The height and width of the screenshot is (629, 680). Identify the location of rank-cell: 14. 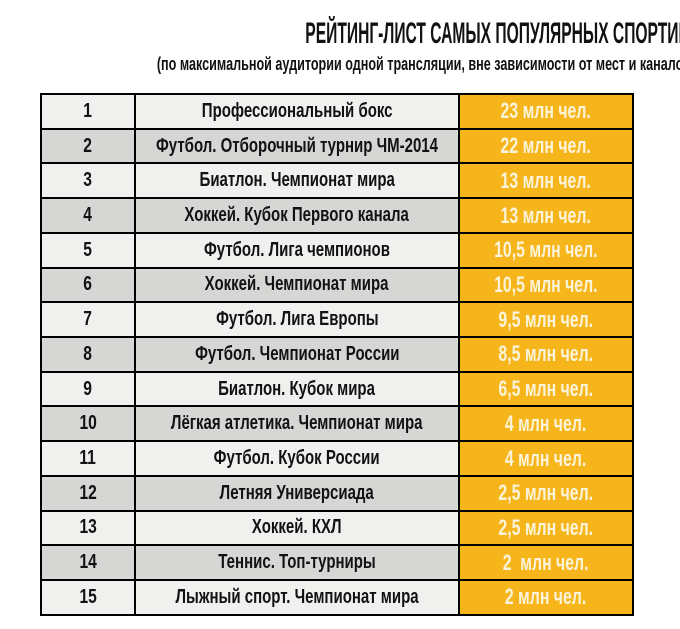
(88, 563).